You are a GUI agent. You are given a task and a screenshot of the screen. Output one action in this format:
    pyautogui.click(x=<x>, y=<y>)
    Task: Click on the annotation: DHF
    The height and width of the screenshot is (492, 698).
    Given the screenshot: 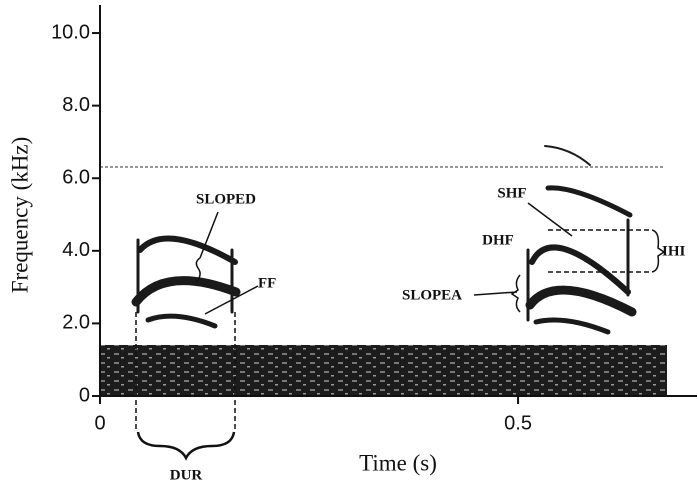 What is the action you would take?
    pyautogui.click(x=498, y=240)
    